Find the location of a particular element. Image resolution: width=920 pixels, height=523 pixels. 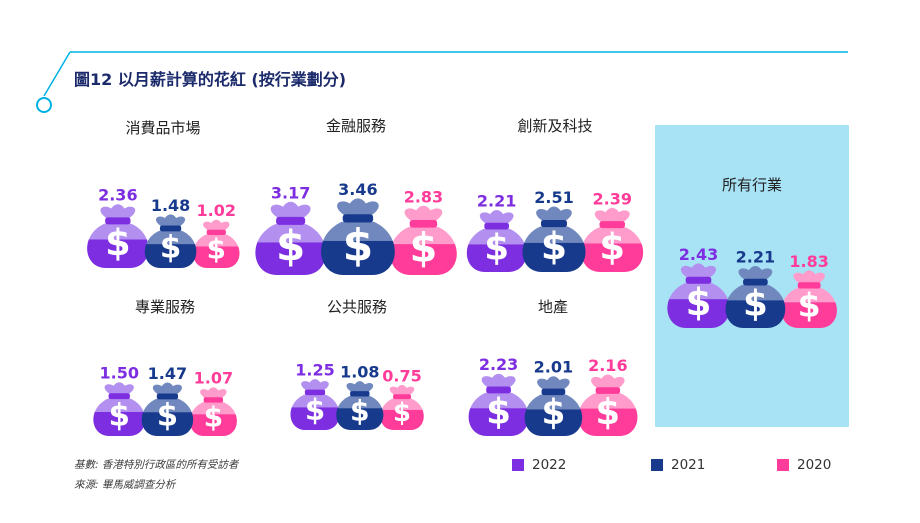

money-bag-2020: $1.02 is located at coordinates (216, 234).